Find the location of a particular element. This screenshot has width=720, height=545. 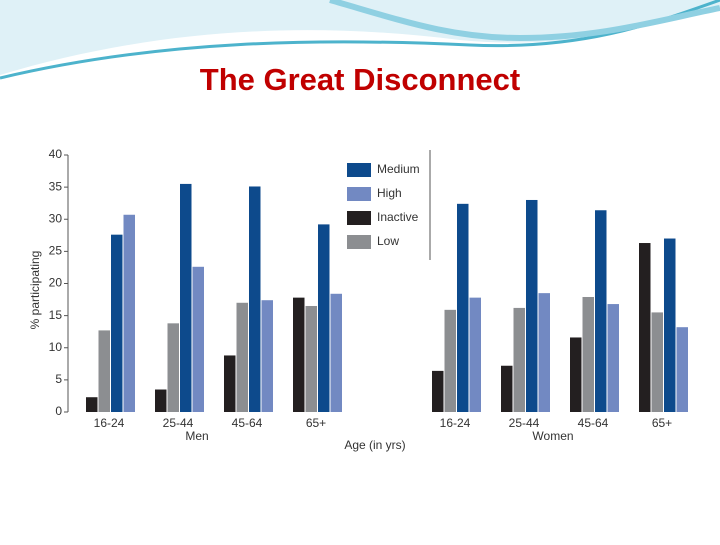

legend-label: Medium is located at coordinates (398, 169).